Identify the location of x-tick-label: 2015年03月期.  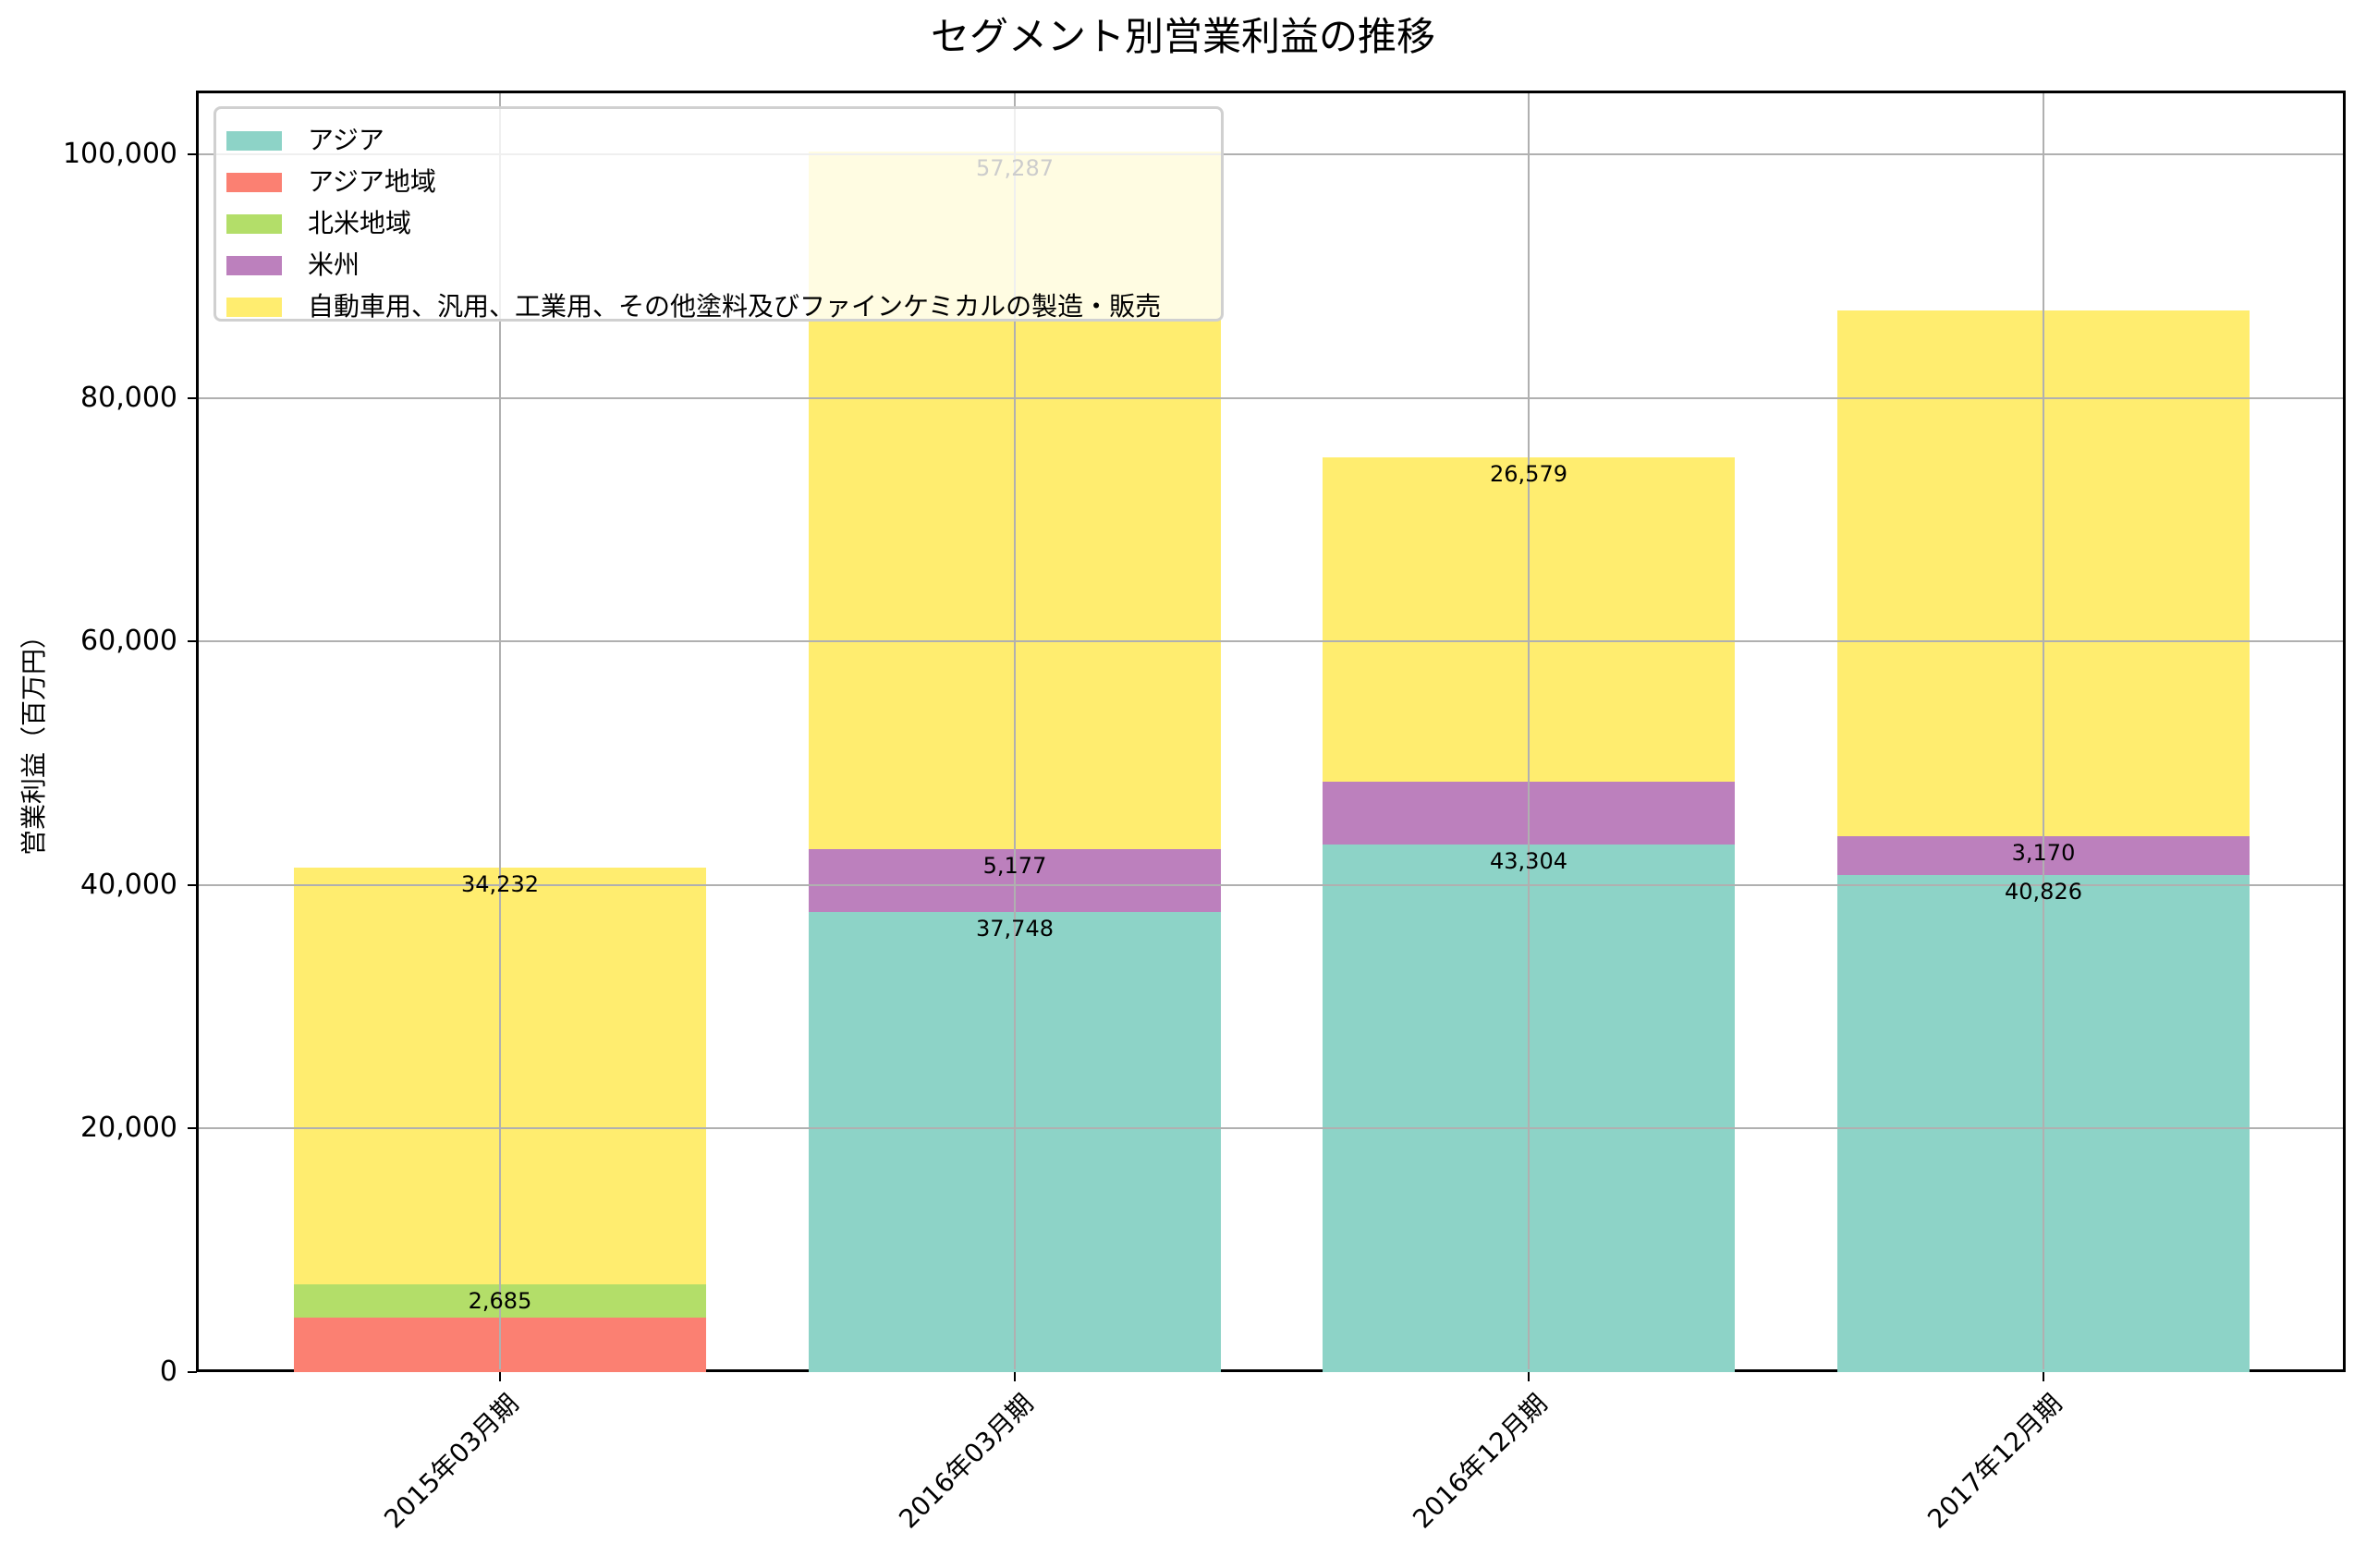
(451, 1461).